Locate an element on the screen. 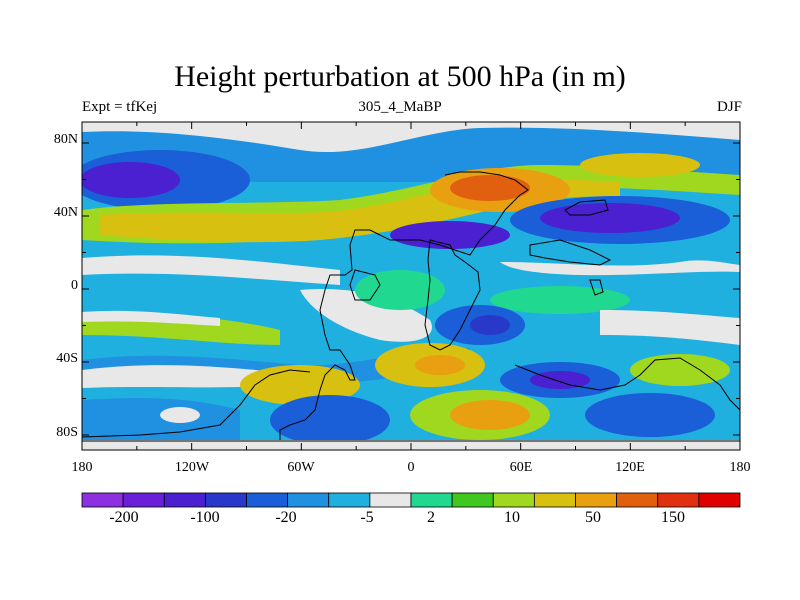 The height and width of the screenshot is (600, 800). colorbar-label: 150 is located at coordinates (673, 517).